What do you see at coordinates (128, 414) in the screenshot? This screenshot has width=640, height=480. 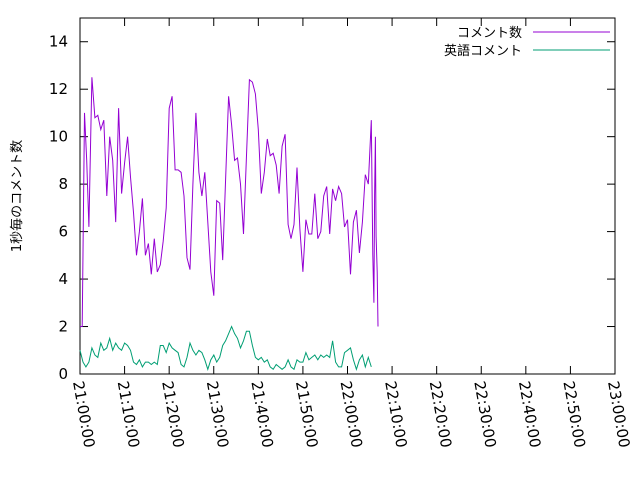 I see `x-tick-label: 21:10:00` at bounding box center [128, 414].